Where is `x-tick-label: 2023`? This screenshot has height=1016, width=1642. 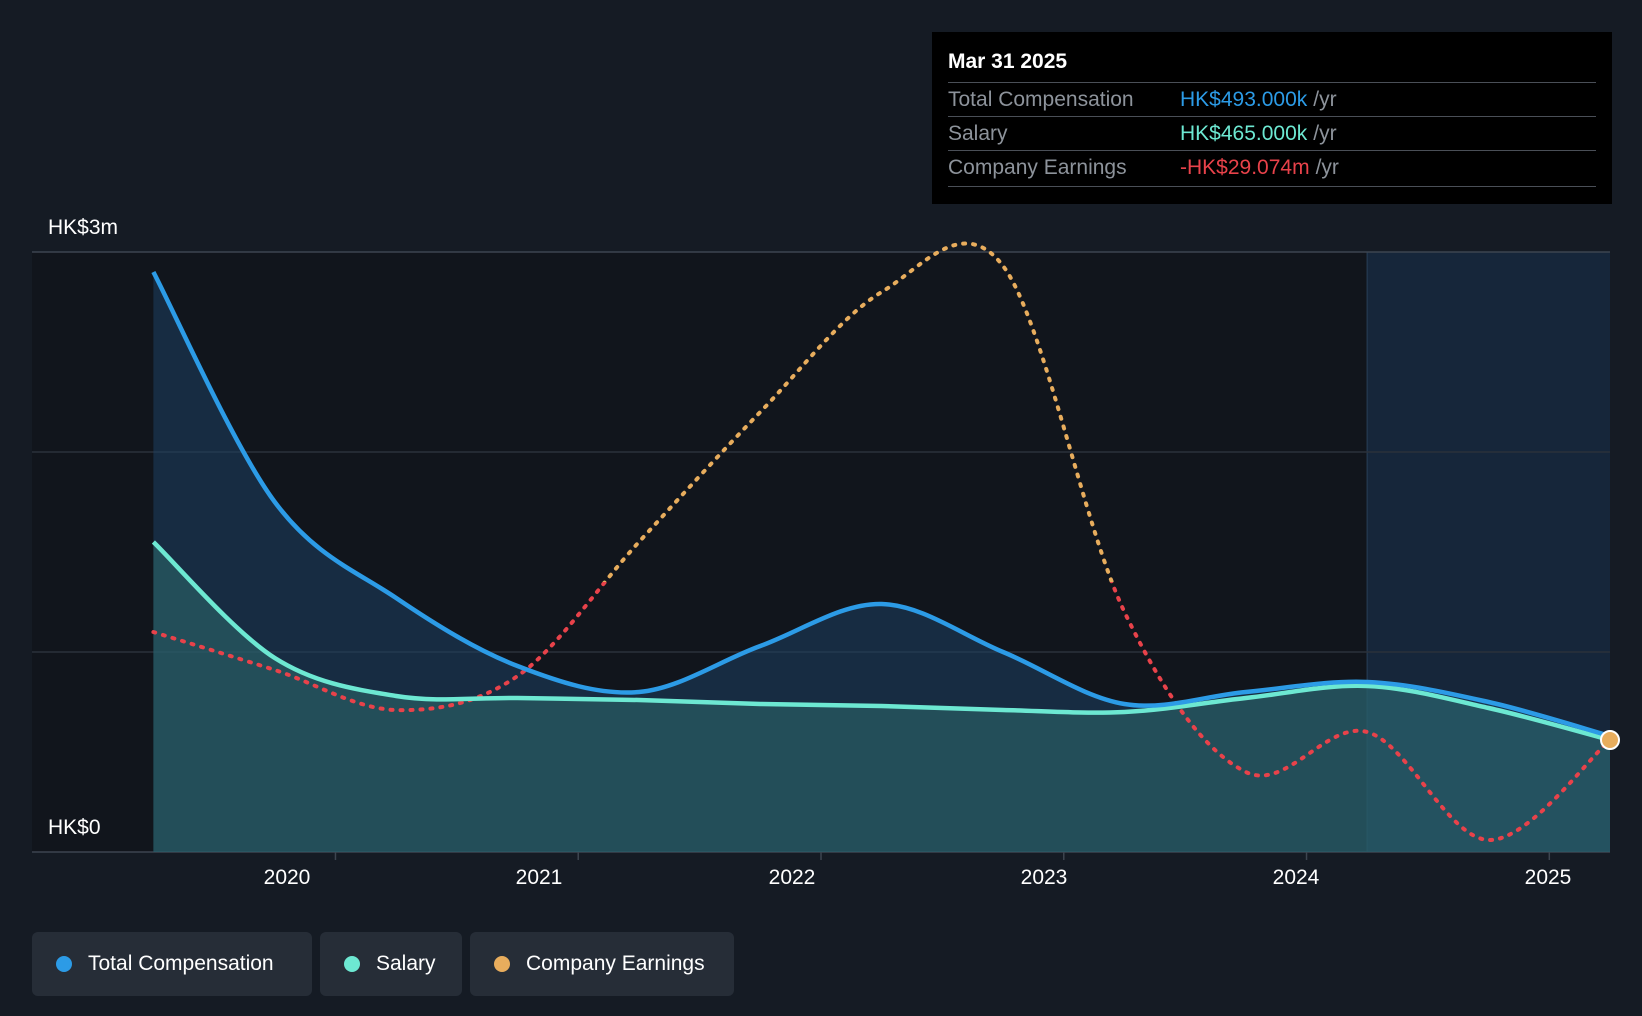
x-tick-label: 2023 is located at coordinates (1044, 877).